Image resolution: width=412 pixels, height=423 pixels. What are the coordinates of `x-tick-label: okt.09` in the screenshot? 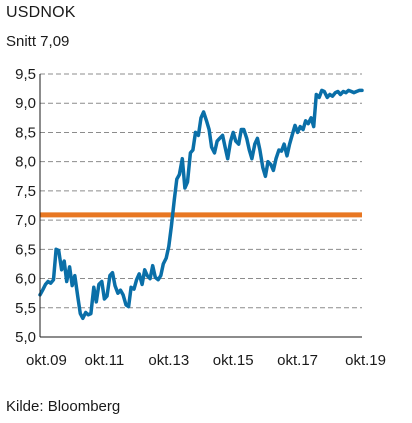 It's located at (46, 360).